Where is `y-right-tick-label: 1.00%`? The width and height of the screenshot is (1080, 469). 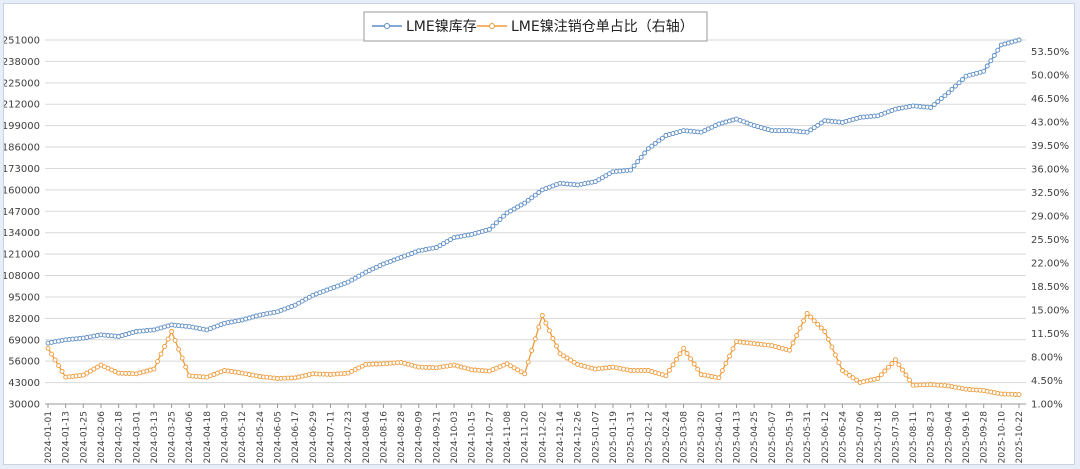 y-right-tick-label: 1.00% is located at coordinates (1047, 405).